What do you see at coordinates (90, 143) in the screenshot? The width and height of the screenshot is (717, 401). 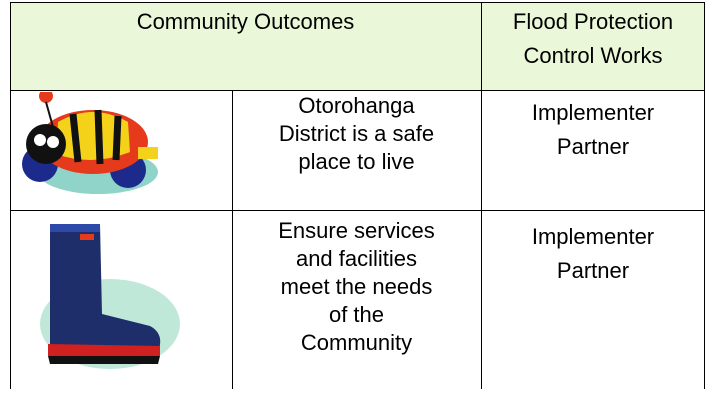 I see `bee-toy-icon` at bounding box center [90, 143].